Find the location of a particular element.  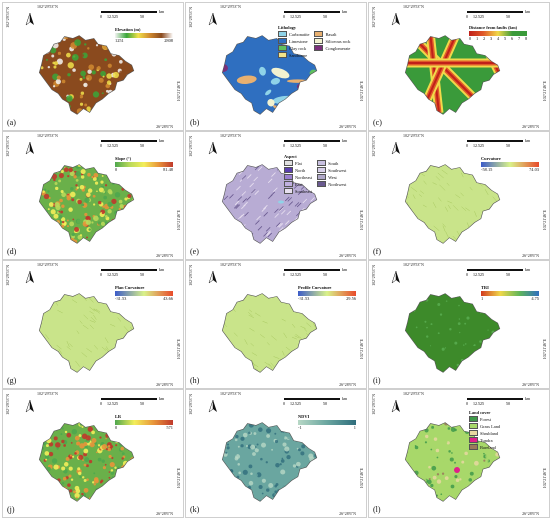

map-legend: Elevation (m) 1251 2808 is located at coordinates (144, 35).